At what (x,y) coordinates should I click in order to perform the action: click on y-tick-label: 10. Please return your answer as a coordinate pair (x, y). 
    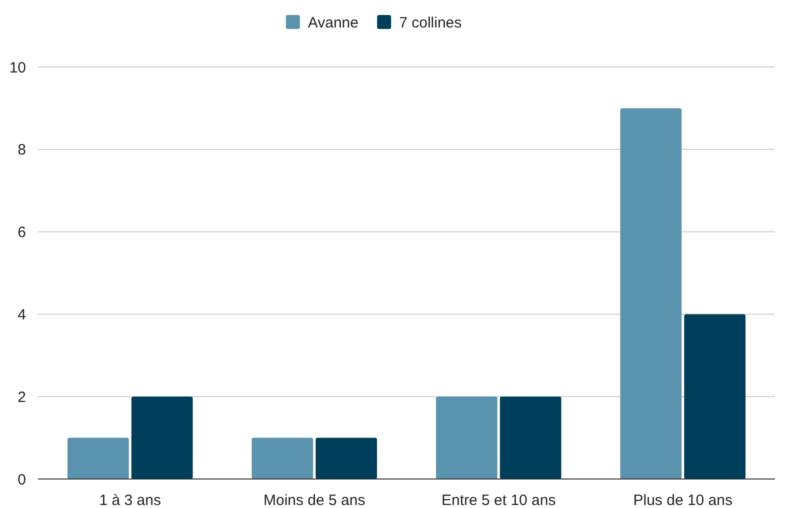
    Looking at the image, I should click on (17, 67).